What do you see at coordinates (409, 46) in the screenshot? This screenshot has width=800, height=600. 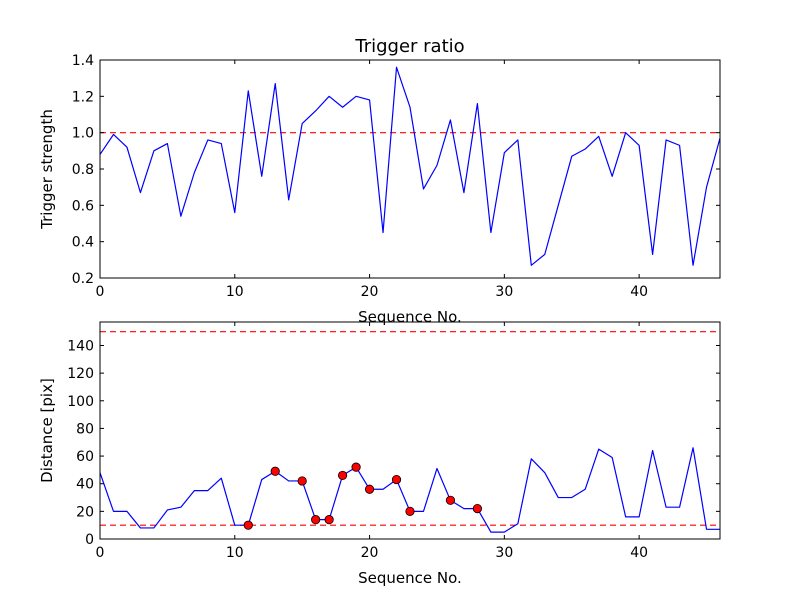 I see `chart-title: Trigger ratio` at bounding box center [409, 46].